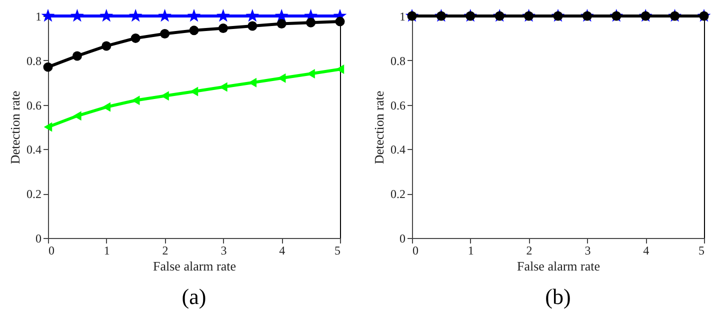 This screenshot has height=324, width=723. Describe the element at coordinates (194, 296) in the screenshot. I see `text: (a)` at that location.